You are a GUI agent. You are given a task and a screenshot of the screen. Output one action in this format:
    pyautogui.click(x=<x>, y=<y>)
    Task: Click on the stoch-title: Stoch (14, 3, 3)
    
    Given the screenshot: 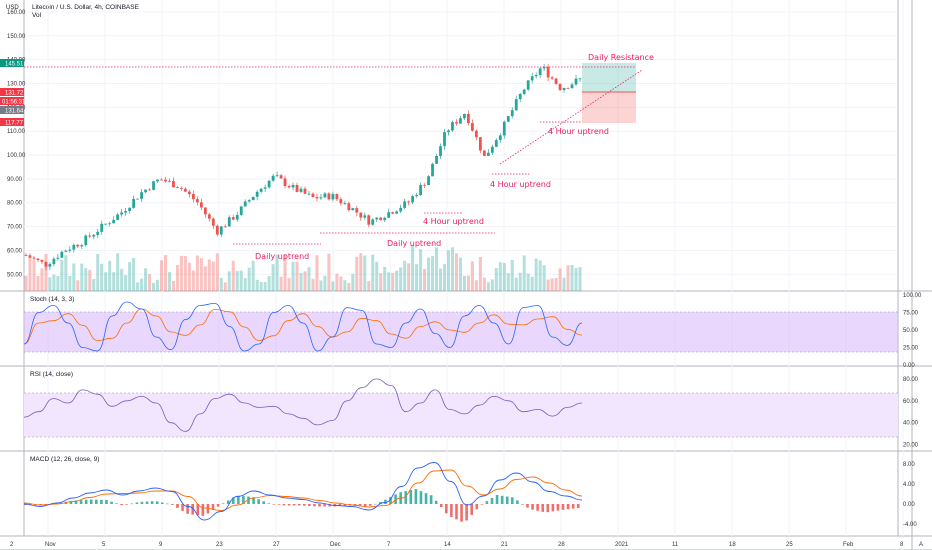 What is the action you would take?
    pyautogui.click(x=52, y=299)
    